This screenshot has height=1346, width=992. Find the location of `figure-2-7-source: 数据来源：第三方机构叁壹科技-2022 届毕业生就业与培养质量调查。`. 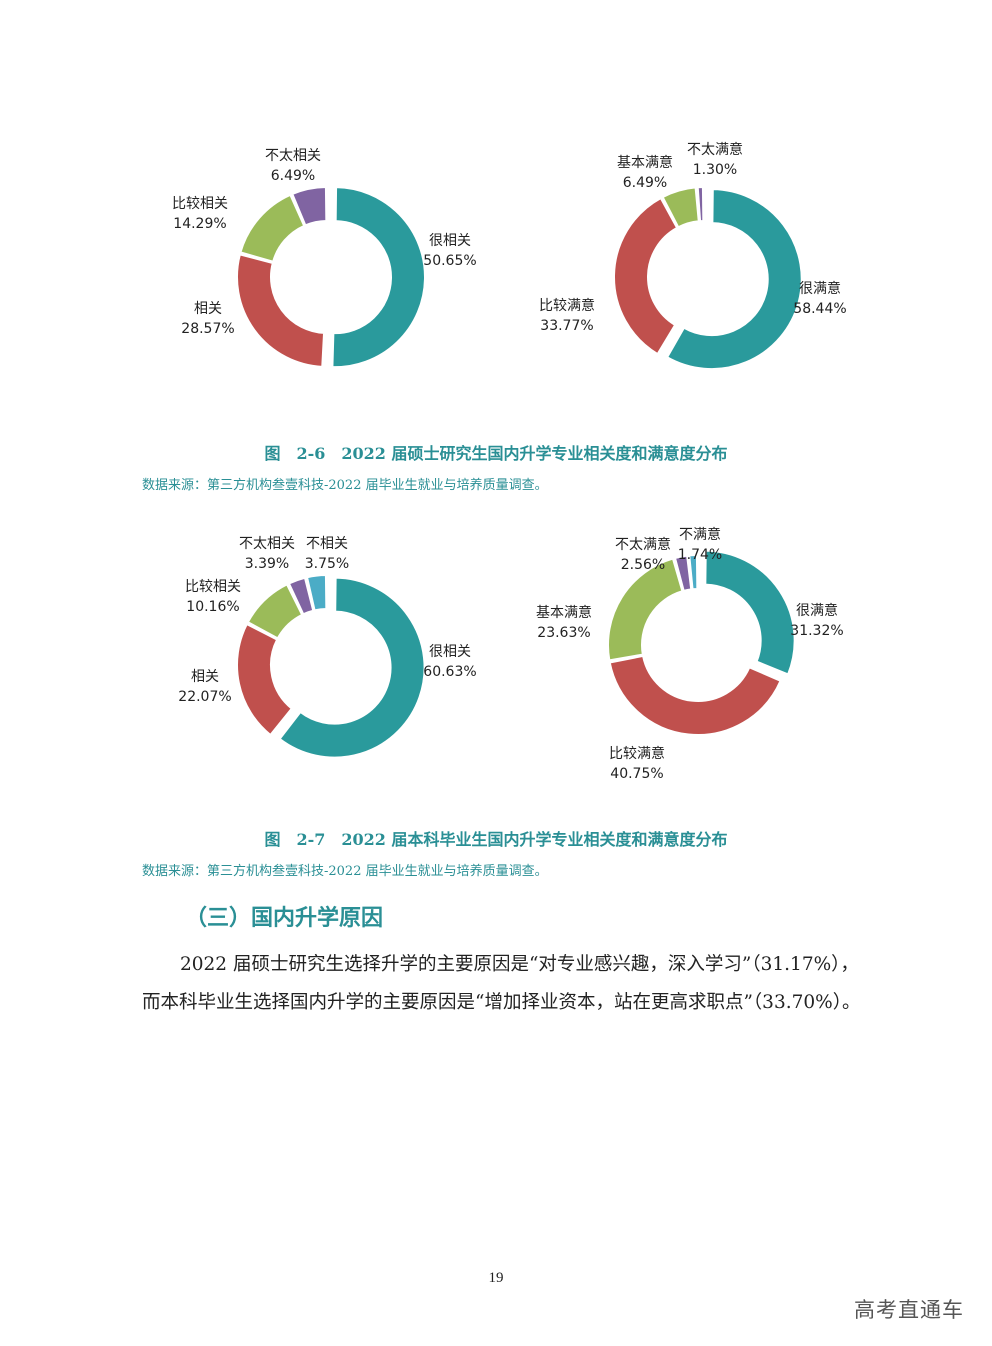

figure-2-7-source: 数据来源：第三方机构叁壹科技-2022 届毕业生就业与培养质量调查。 is located at coordinates (345, 871).